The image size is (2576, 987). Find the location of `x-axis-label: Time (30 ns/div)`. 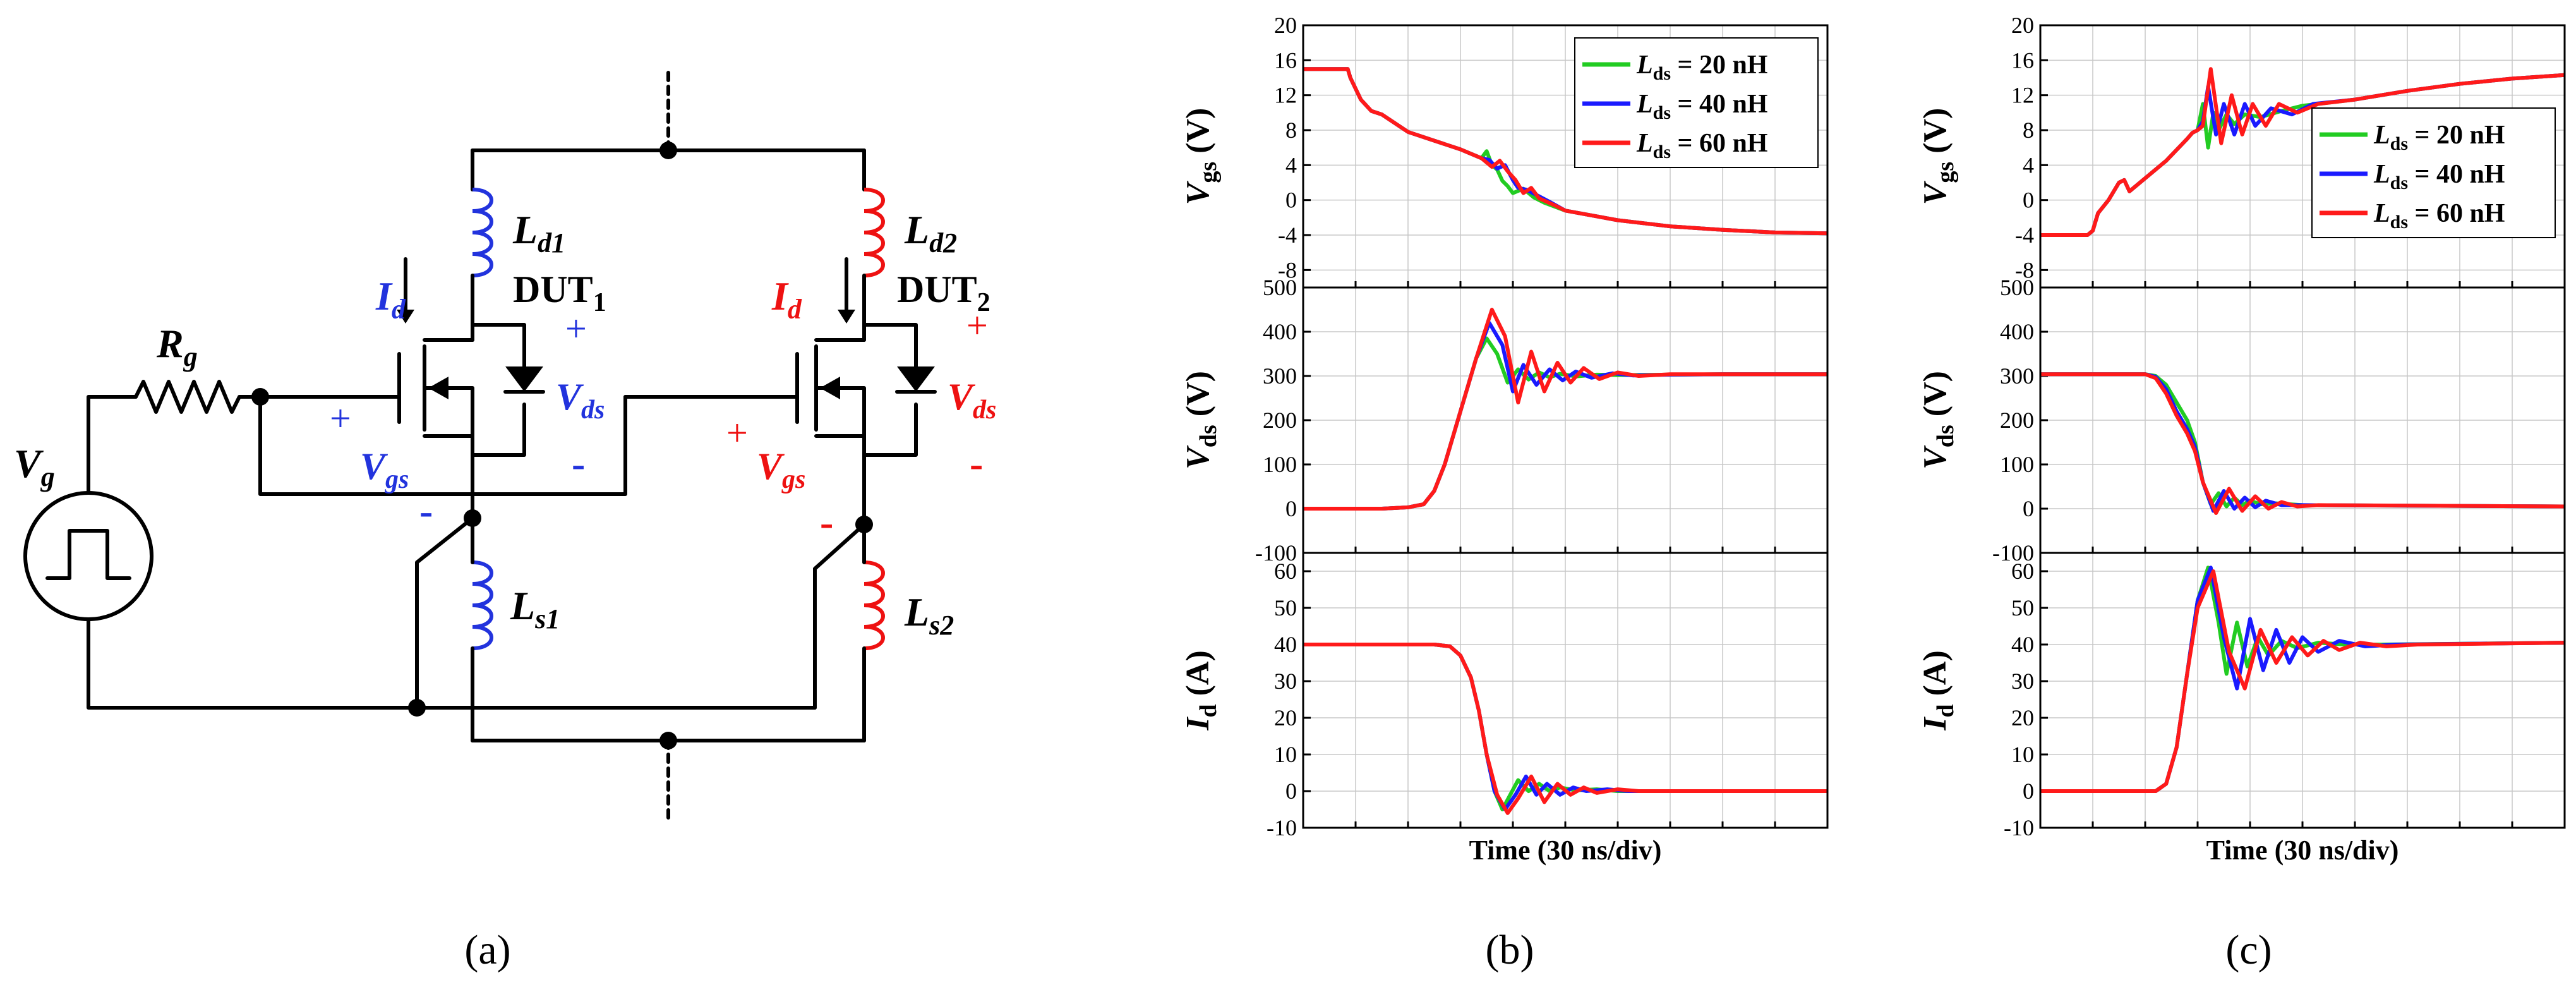

x-axis-label: Time (30 ns/div) is located at coordinates (2302, 850).